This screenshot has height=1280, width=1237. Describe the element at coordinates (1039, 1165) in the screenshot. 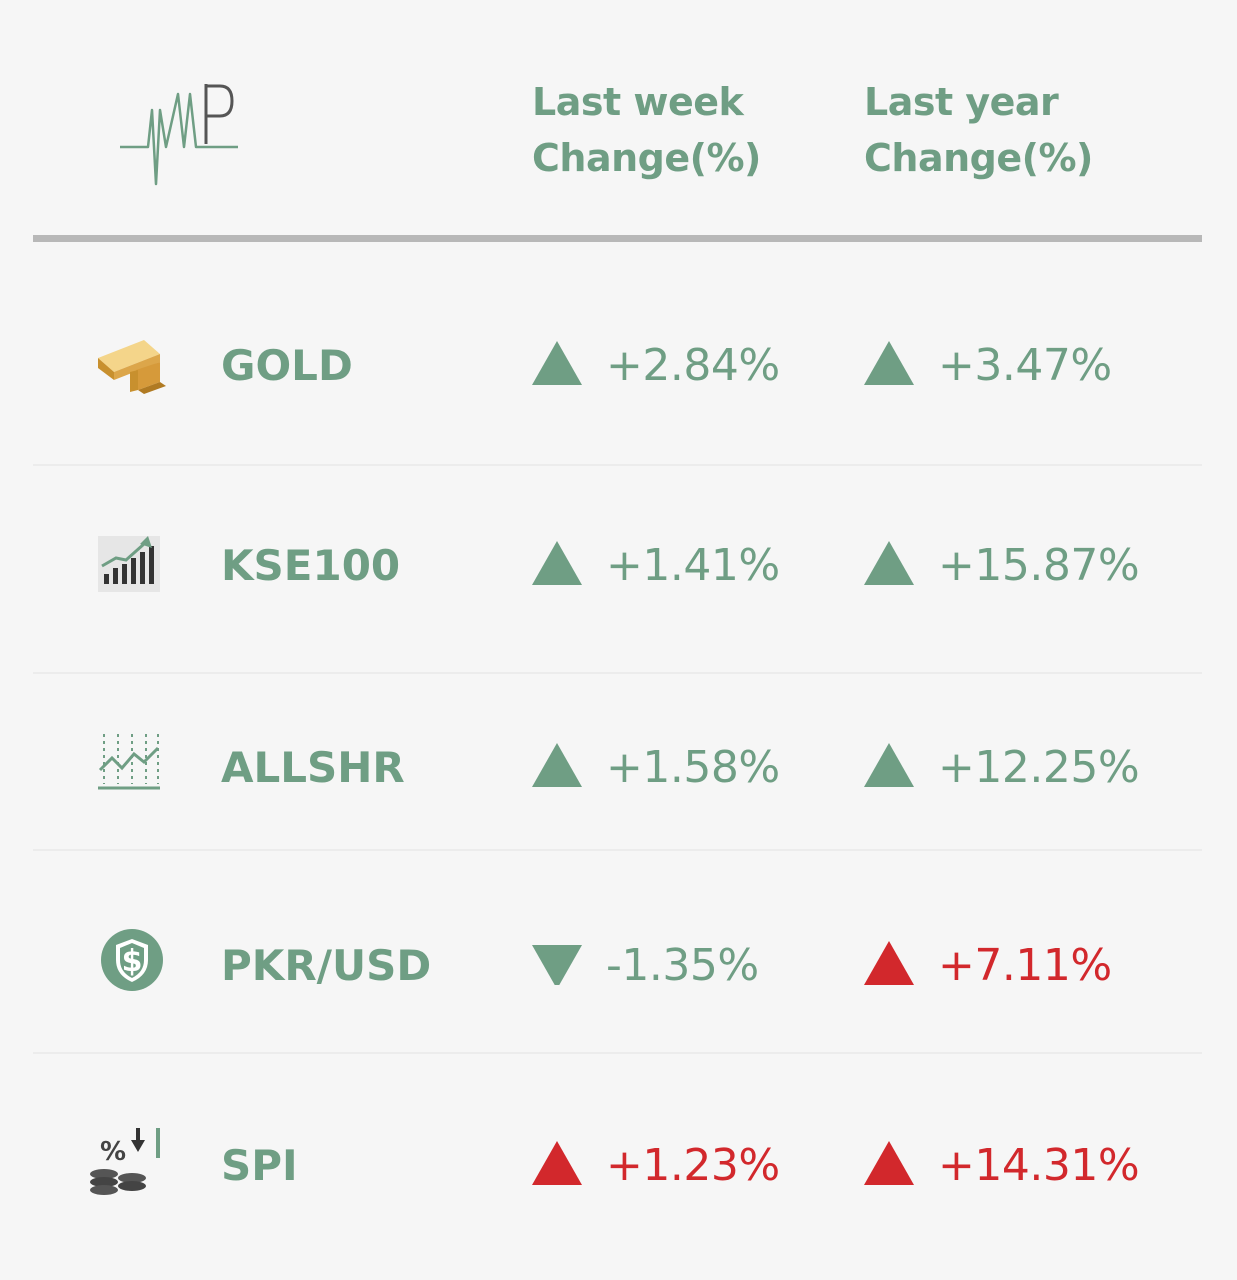

I see `year-change-value: +14.31%` at that location.